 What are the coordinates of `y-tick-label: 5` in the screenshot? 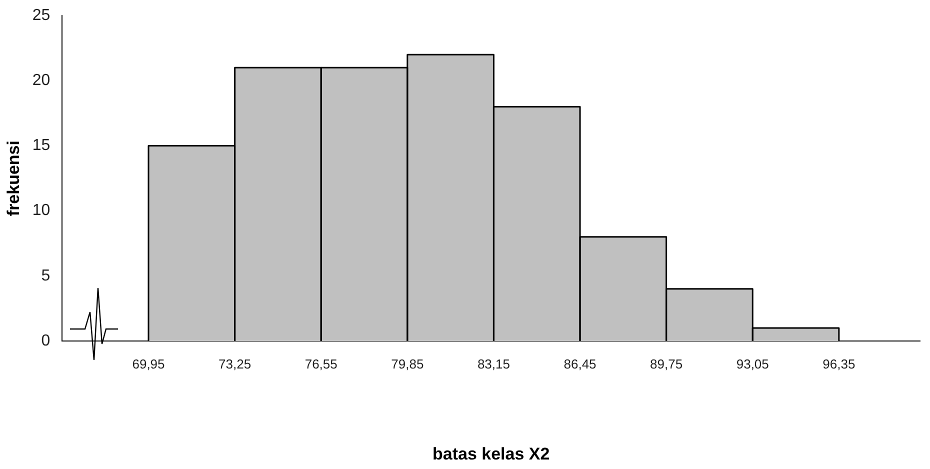 It's located at (45, 275).